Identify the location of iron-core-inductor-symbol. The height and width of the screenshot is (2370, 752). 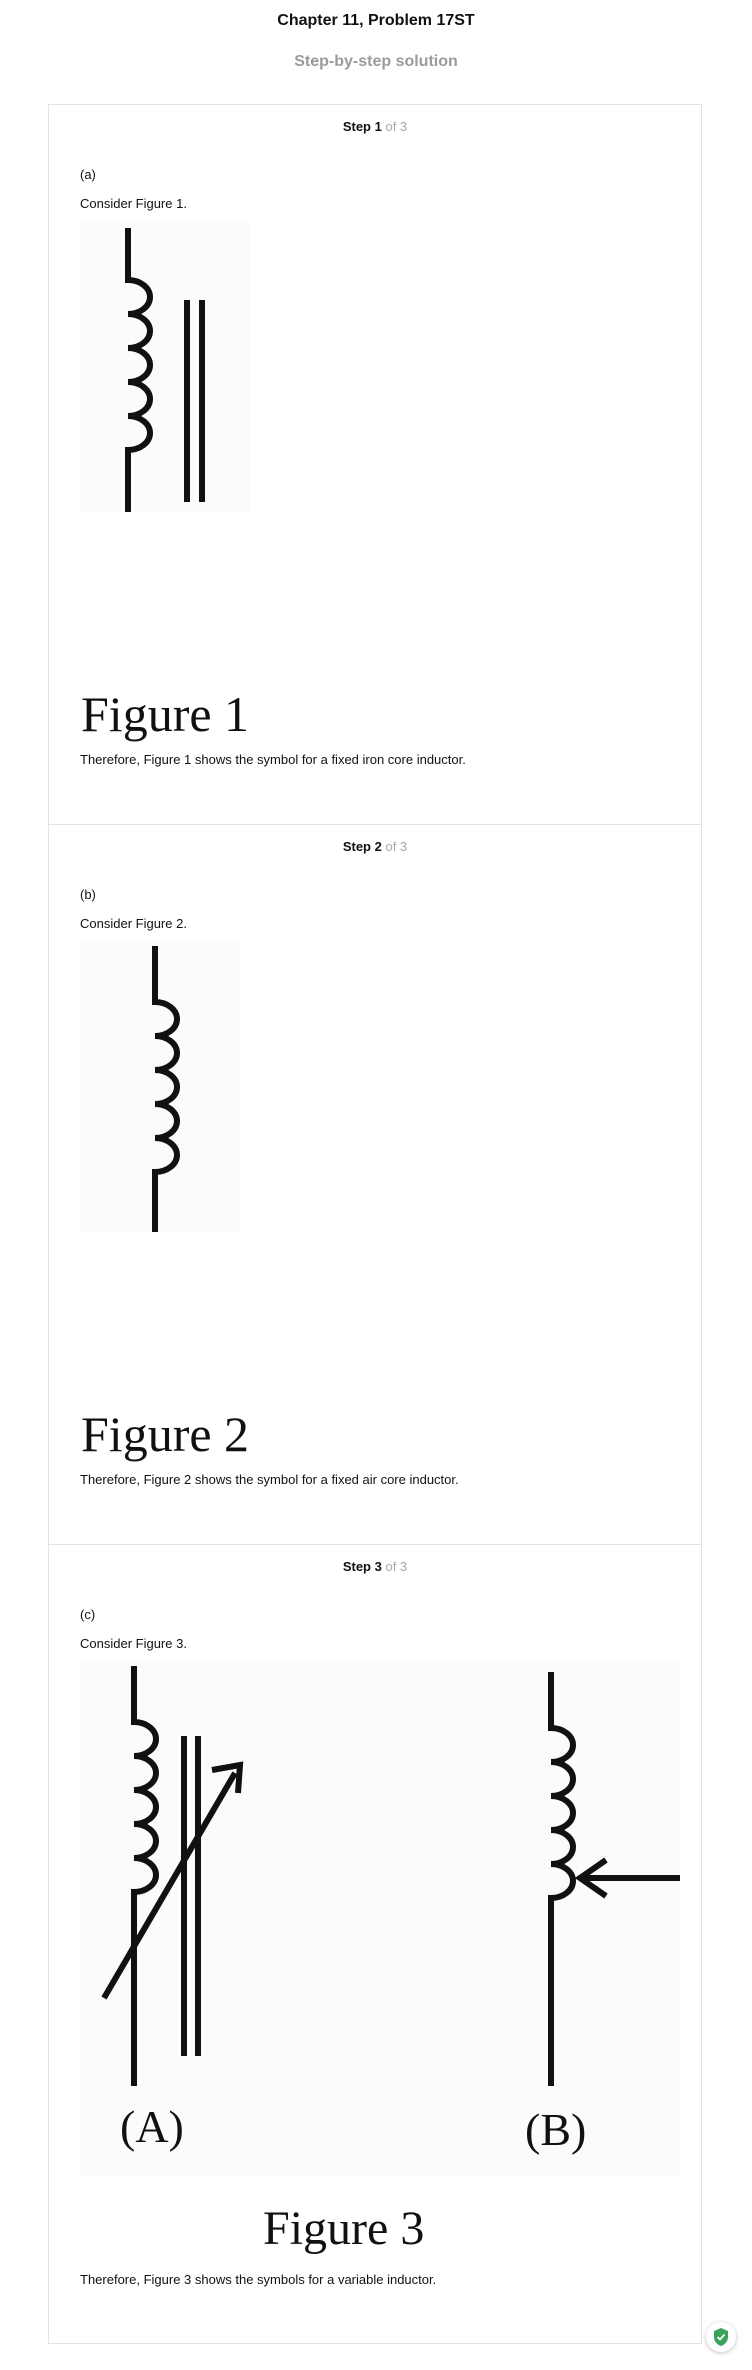
(165, 370).